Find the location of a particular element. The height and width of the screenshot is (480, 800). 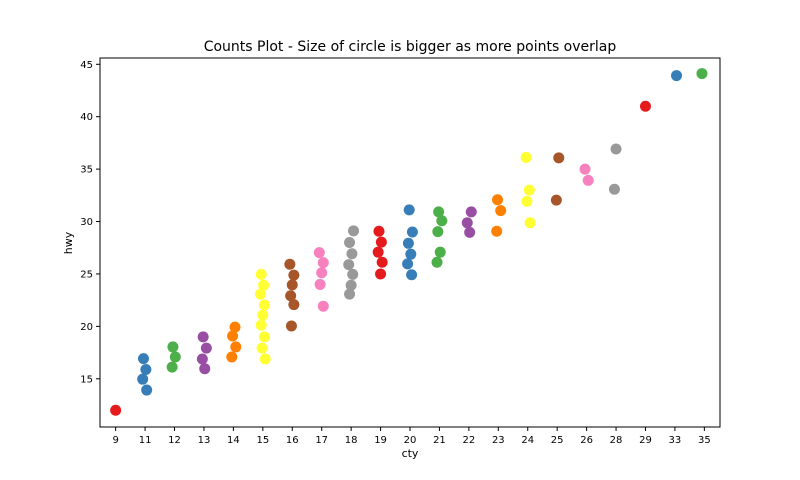

x-tick-label: 33 is located at coordinates (675, 440).